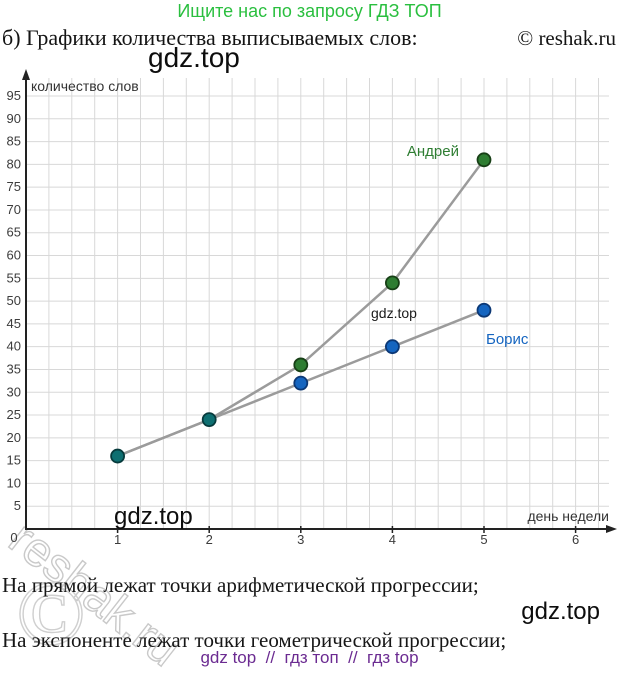 The height and width of the screenshot is (677, 619). I want to click on y-tick-label: 10, so click(14, 482).